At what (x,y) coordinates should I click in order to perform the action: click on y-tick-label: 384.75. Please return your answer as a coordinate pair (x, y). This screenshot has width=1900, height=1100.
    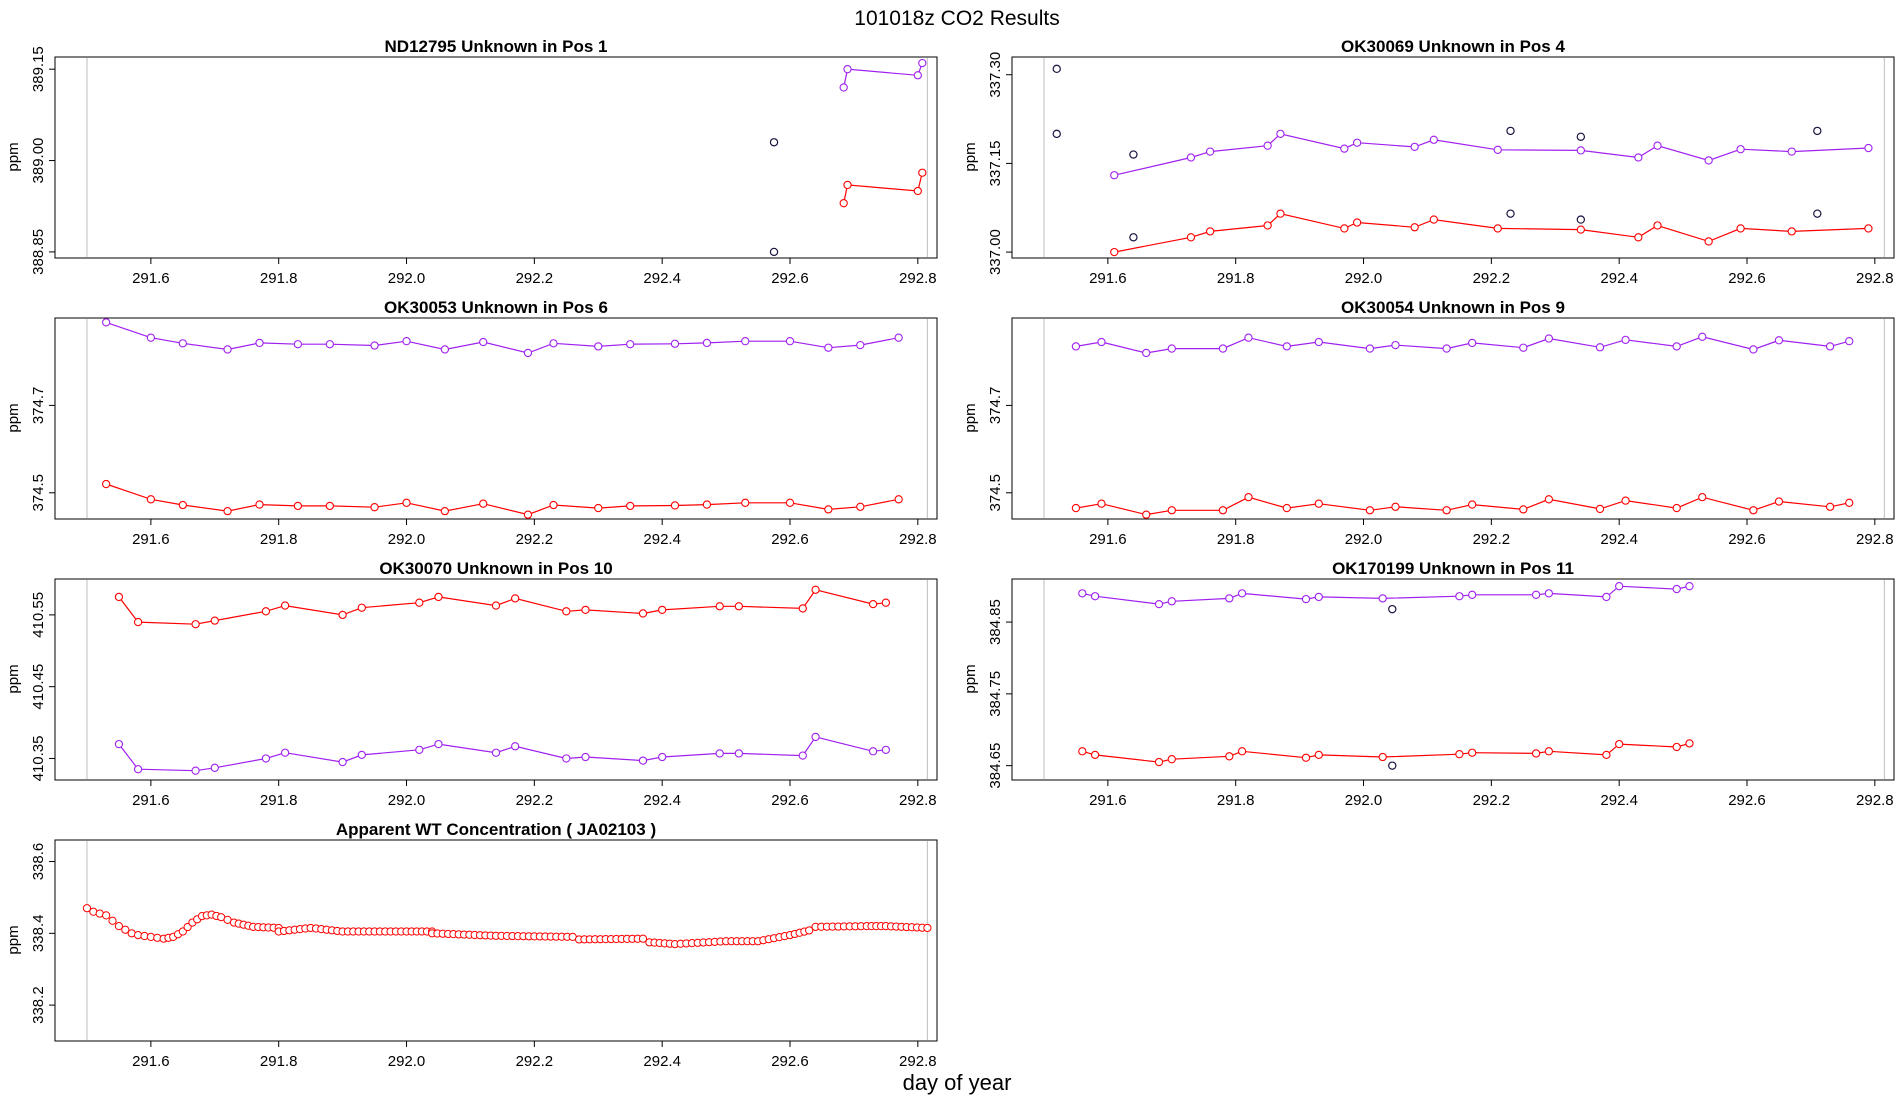
    Looking at the image, I should click on (995, 694).